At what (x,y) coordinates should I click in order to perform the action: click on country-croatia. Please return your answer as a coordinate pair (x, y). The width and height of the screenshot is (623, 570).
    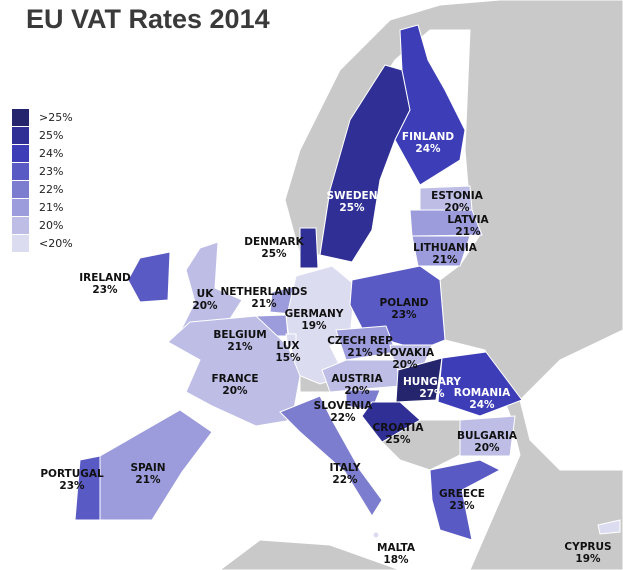
    Looking at the image, I should click on (391, 422).